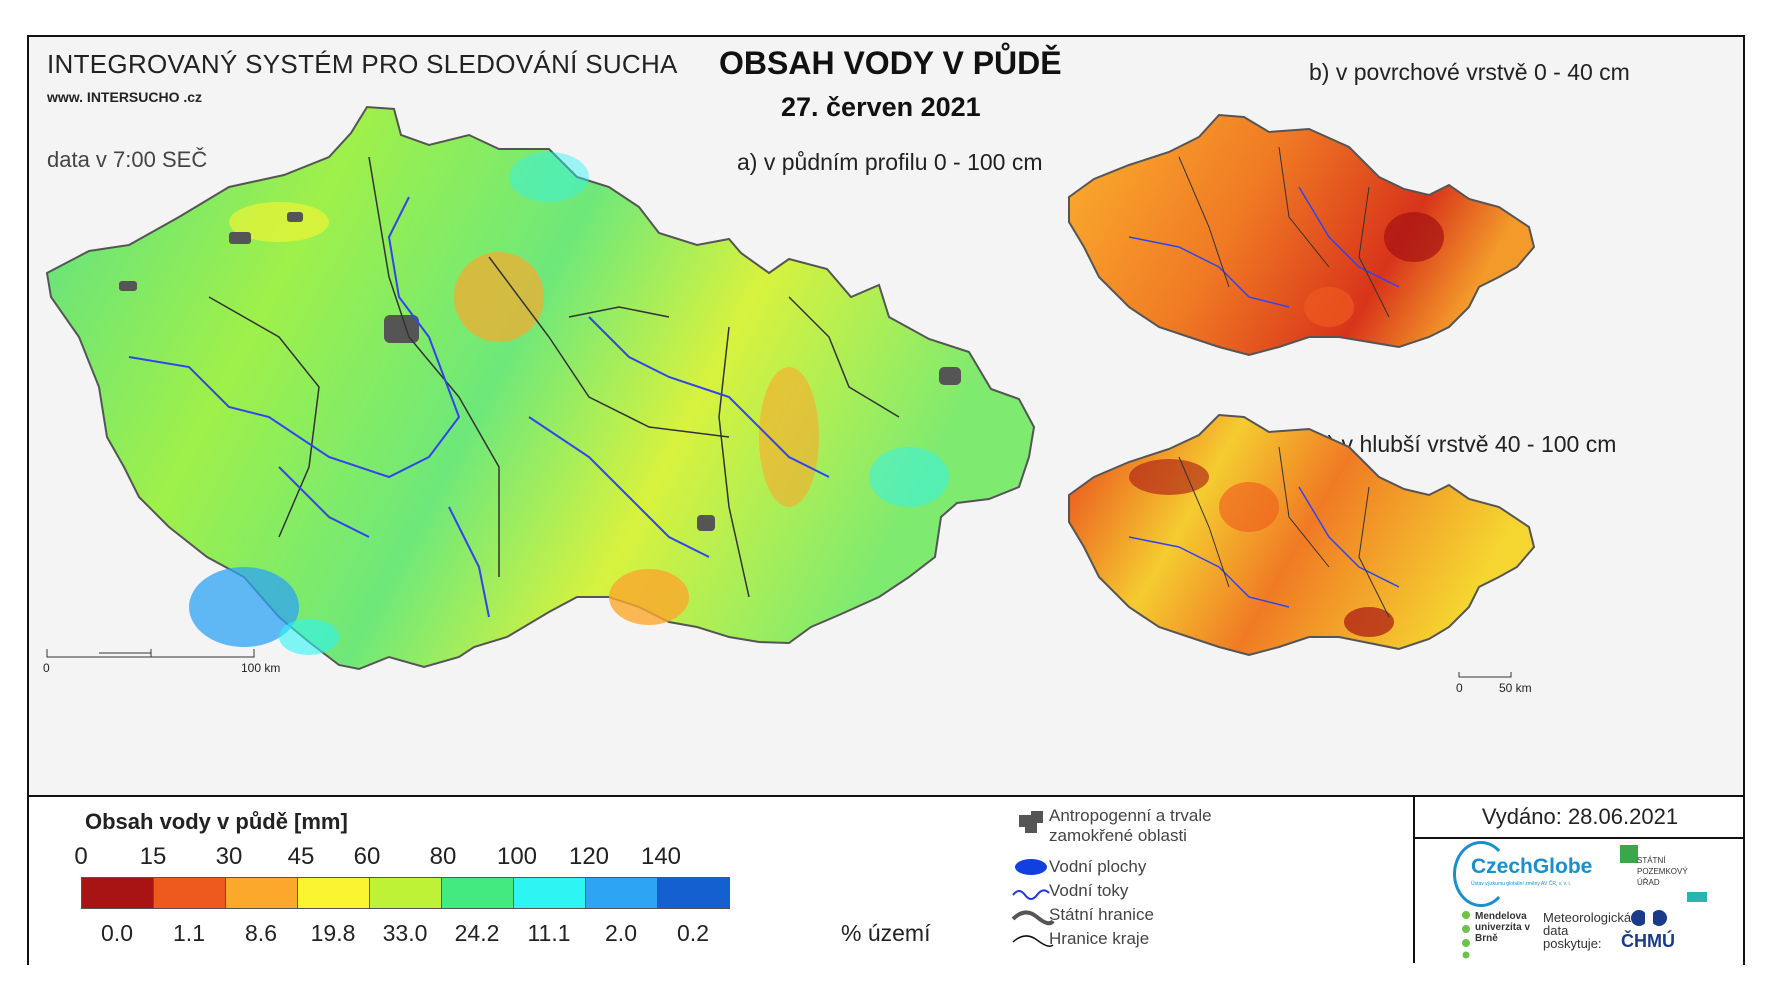  What do you see at coordinates (1466, 935) in the screenshot?
I see `mendelu-logo-icon` at bounding box center [1466, 935].